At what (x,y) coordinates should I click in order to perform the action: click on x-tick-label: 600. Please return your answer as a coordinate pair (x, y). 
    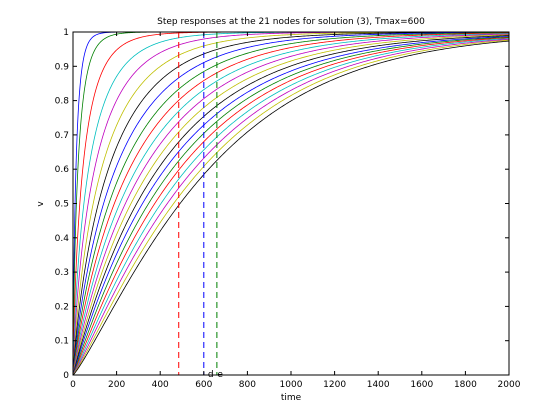
    Looking at the image, I should click on (203, 385).